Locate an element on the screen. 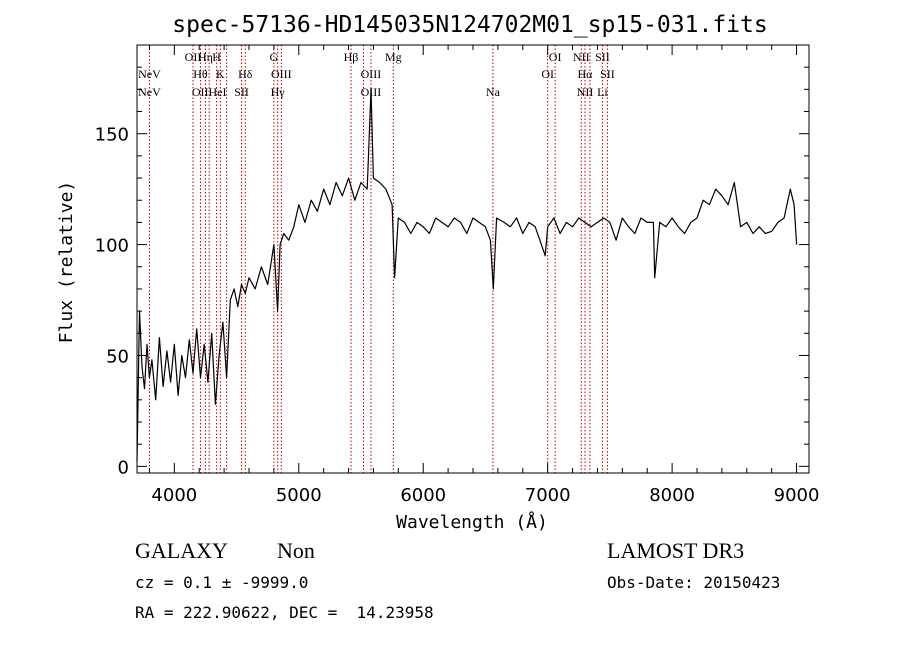  y-tick-label: 100 is located at coordinates (112, 246).